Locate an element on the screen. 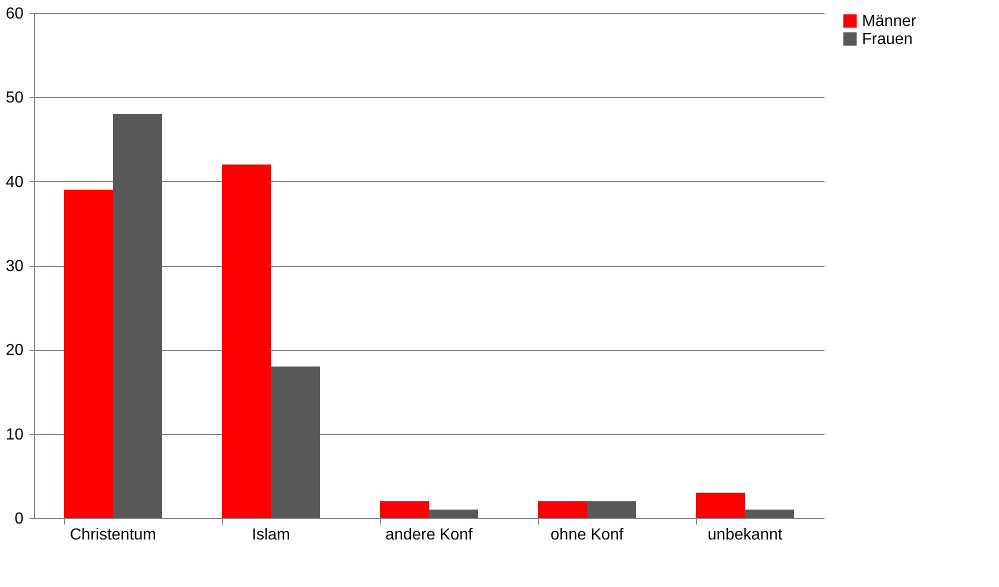  x-tick-label: unbekannt is located at coordinates (745, 535).